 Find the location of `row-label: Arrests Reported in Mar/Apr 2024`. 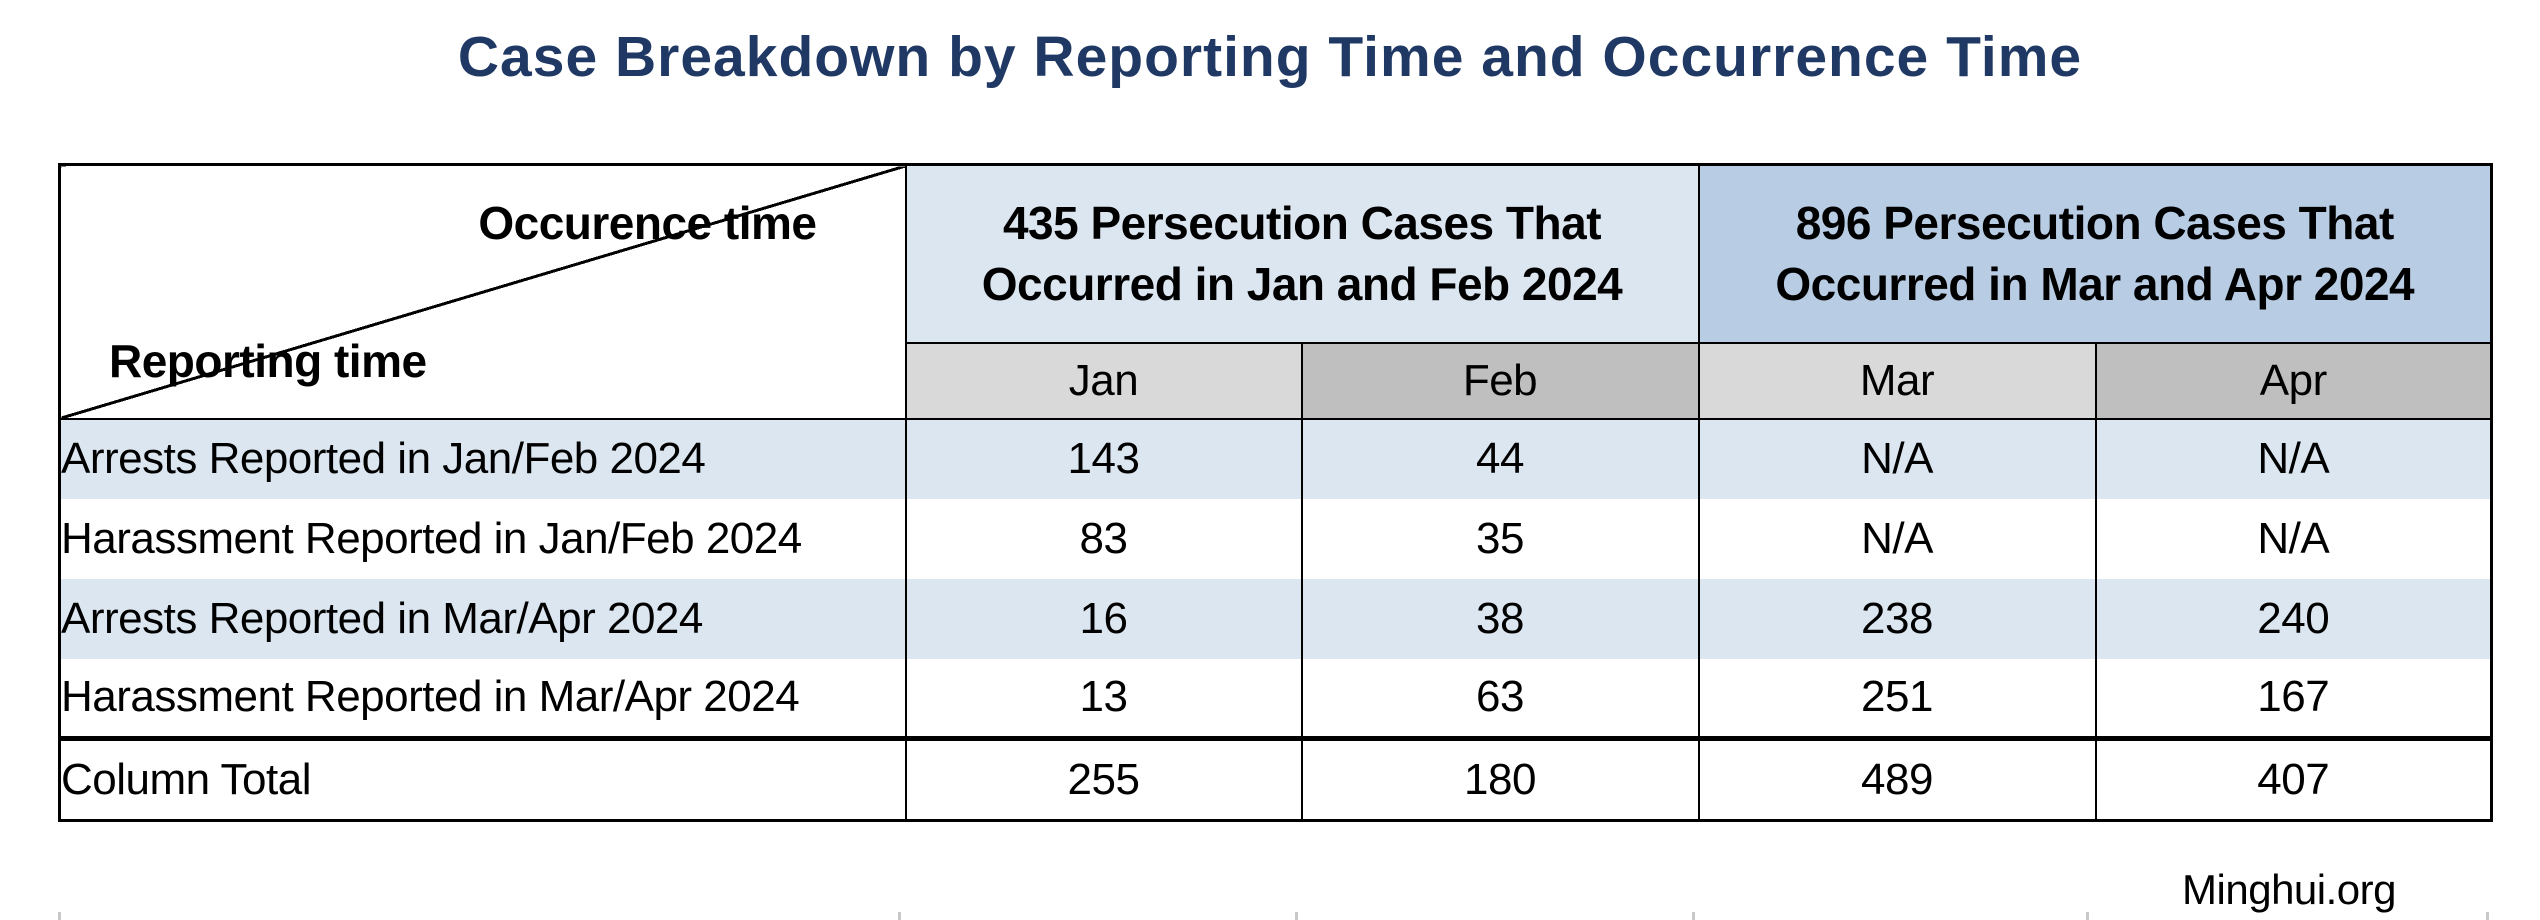

row-label: Arrests Reported in Mar/Apr 2024 is located at coordinates (482, 618).